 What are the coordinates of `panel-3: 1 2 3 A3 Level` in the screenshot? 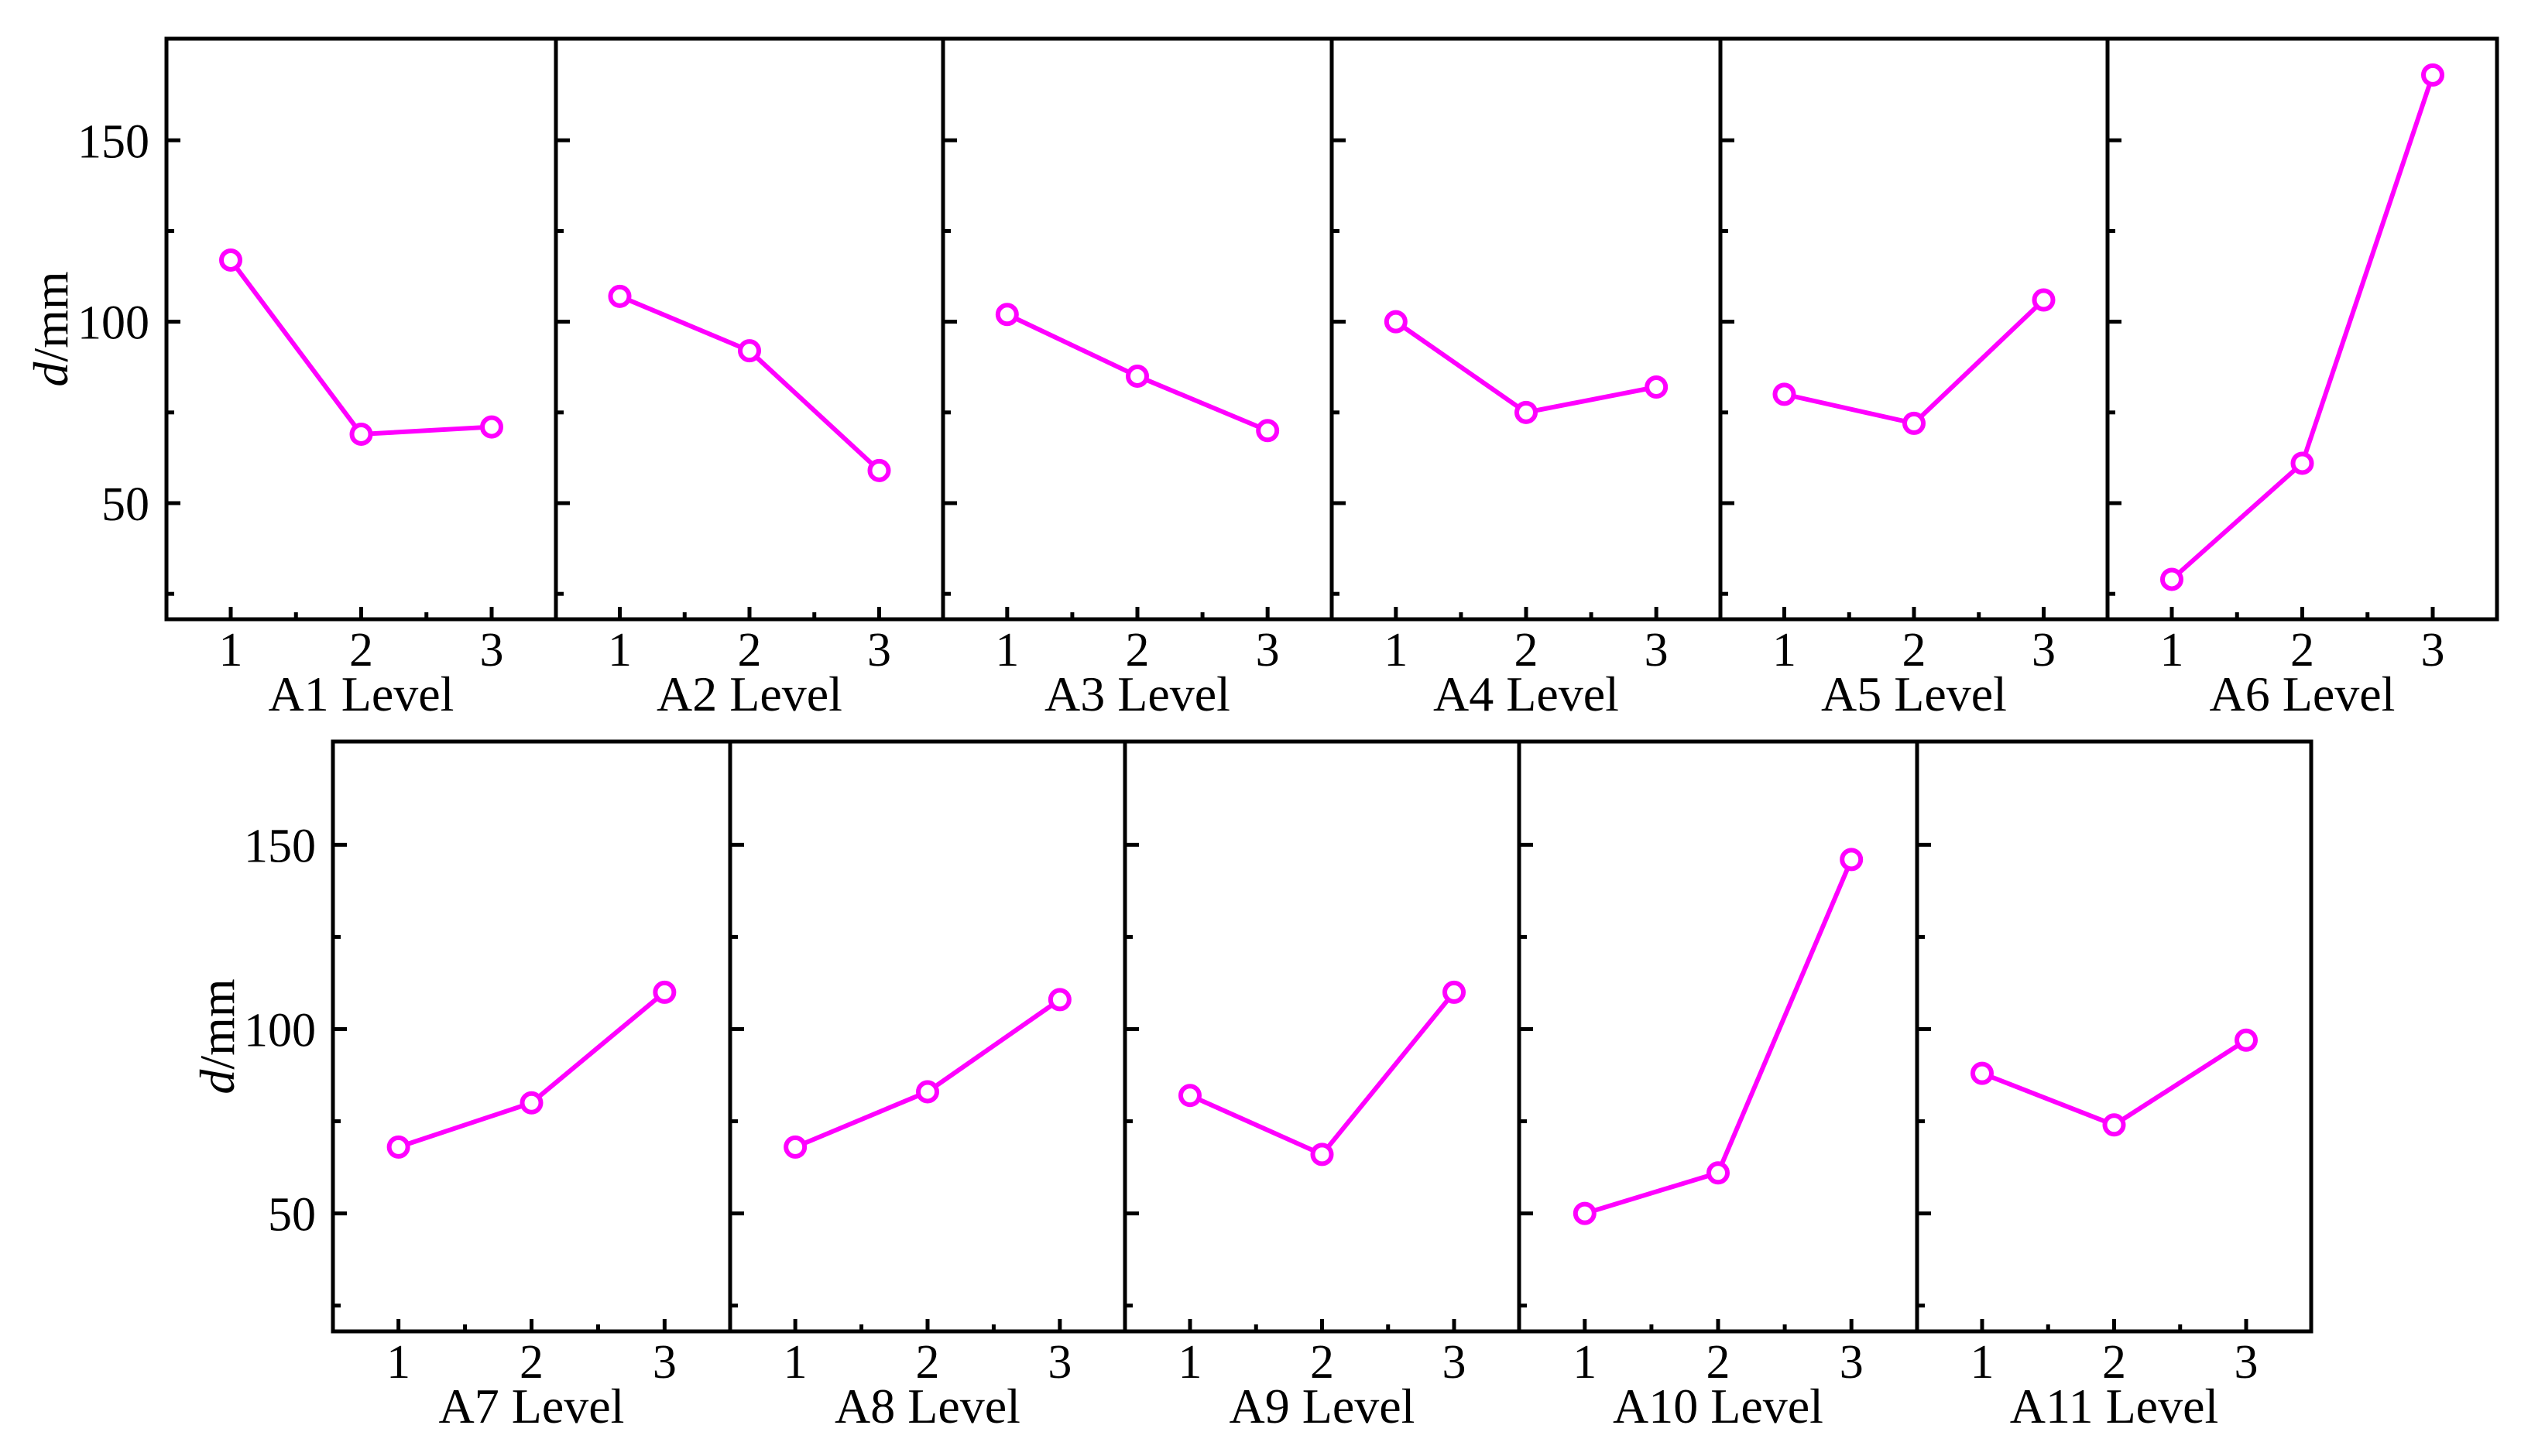 It's located at (1137, 379).